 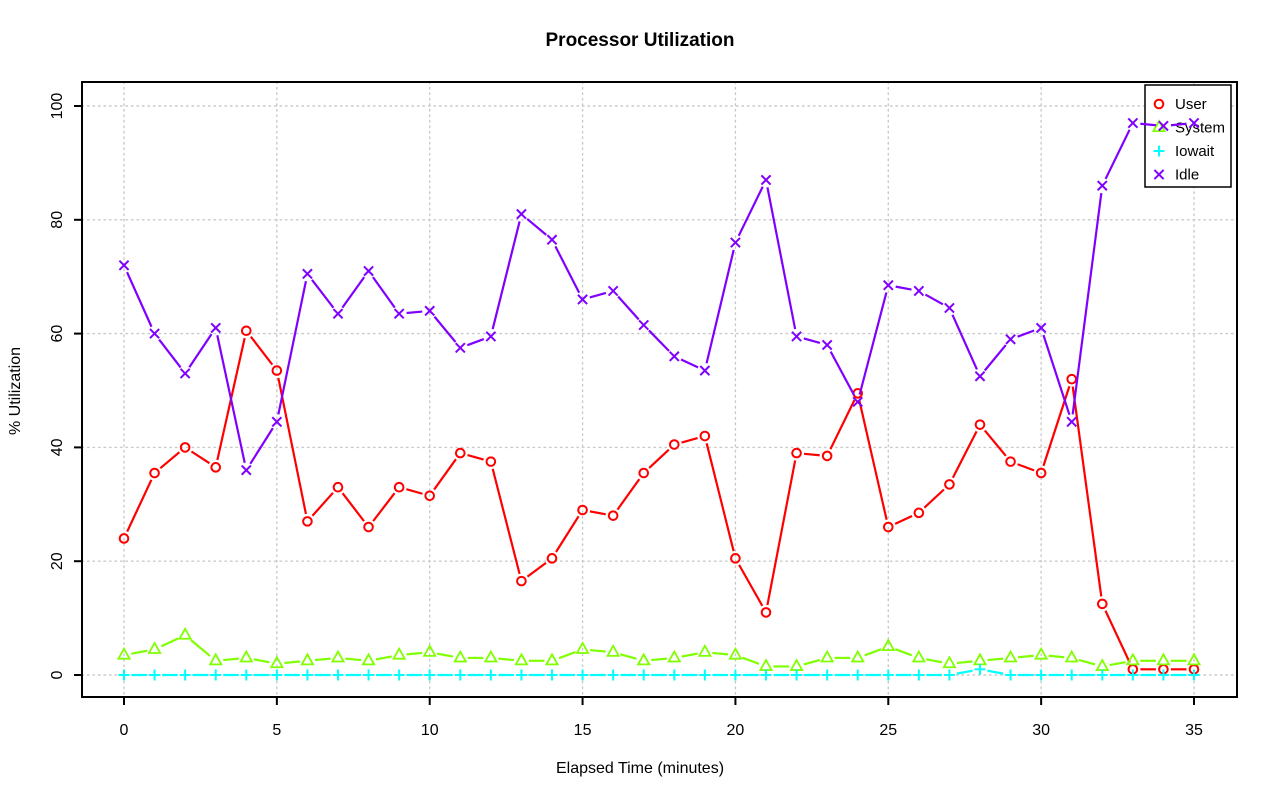 I want to click on x-axis-label: Elapsed Time (minutes), so click(x=640, y=768).